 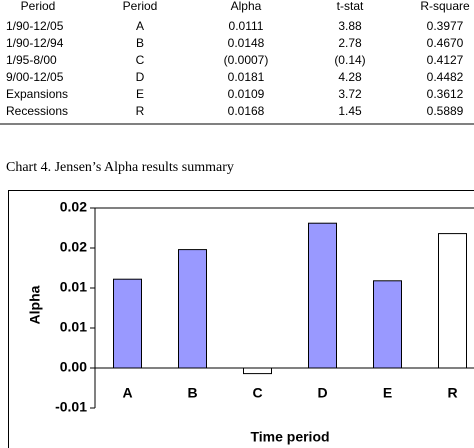 What do you see at coordinates (246, 60) in the screenshot?
I see `table-cell: (0.0007)` at bounding box center [246, 60].